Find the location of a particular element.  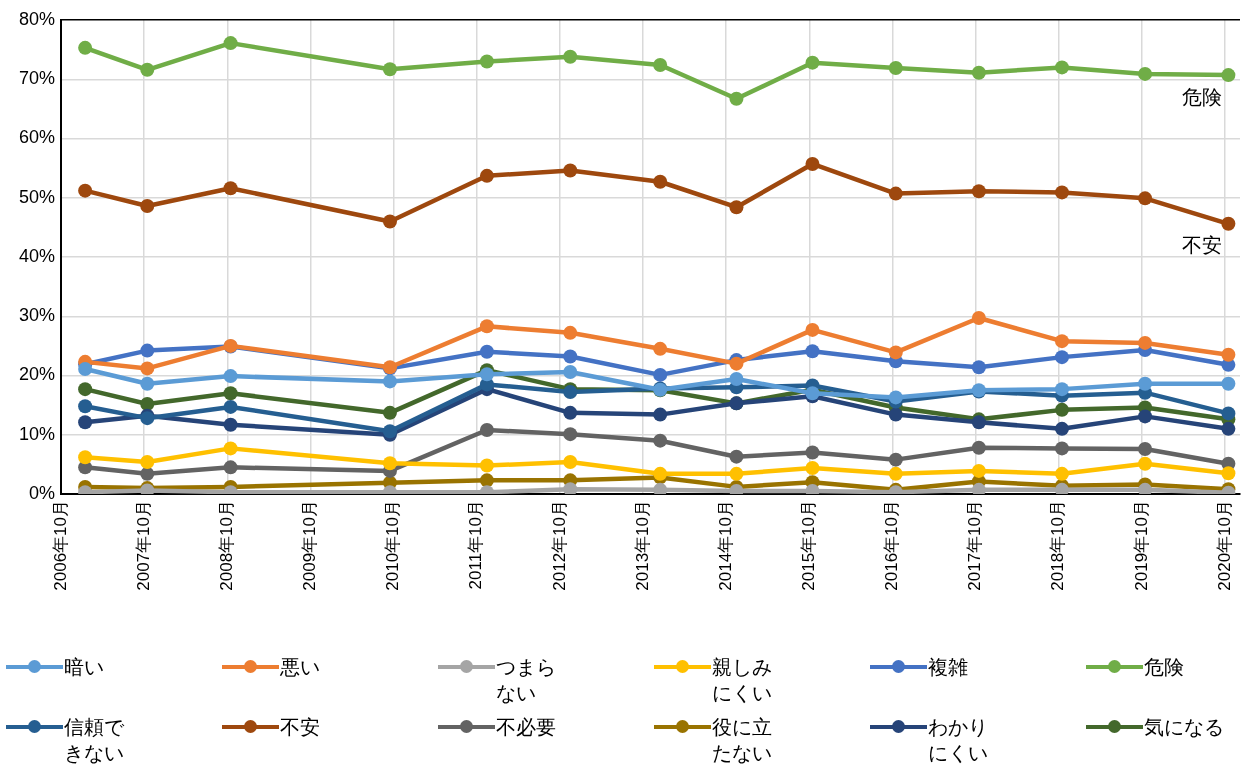

y-tick-label: 20% is located at coordinates (36, 374).